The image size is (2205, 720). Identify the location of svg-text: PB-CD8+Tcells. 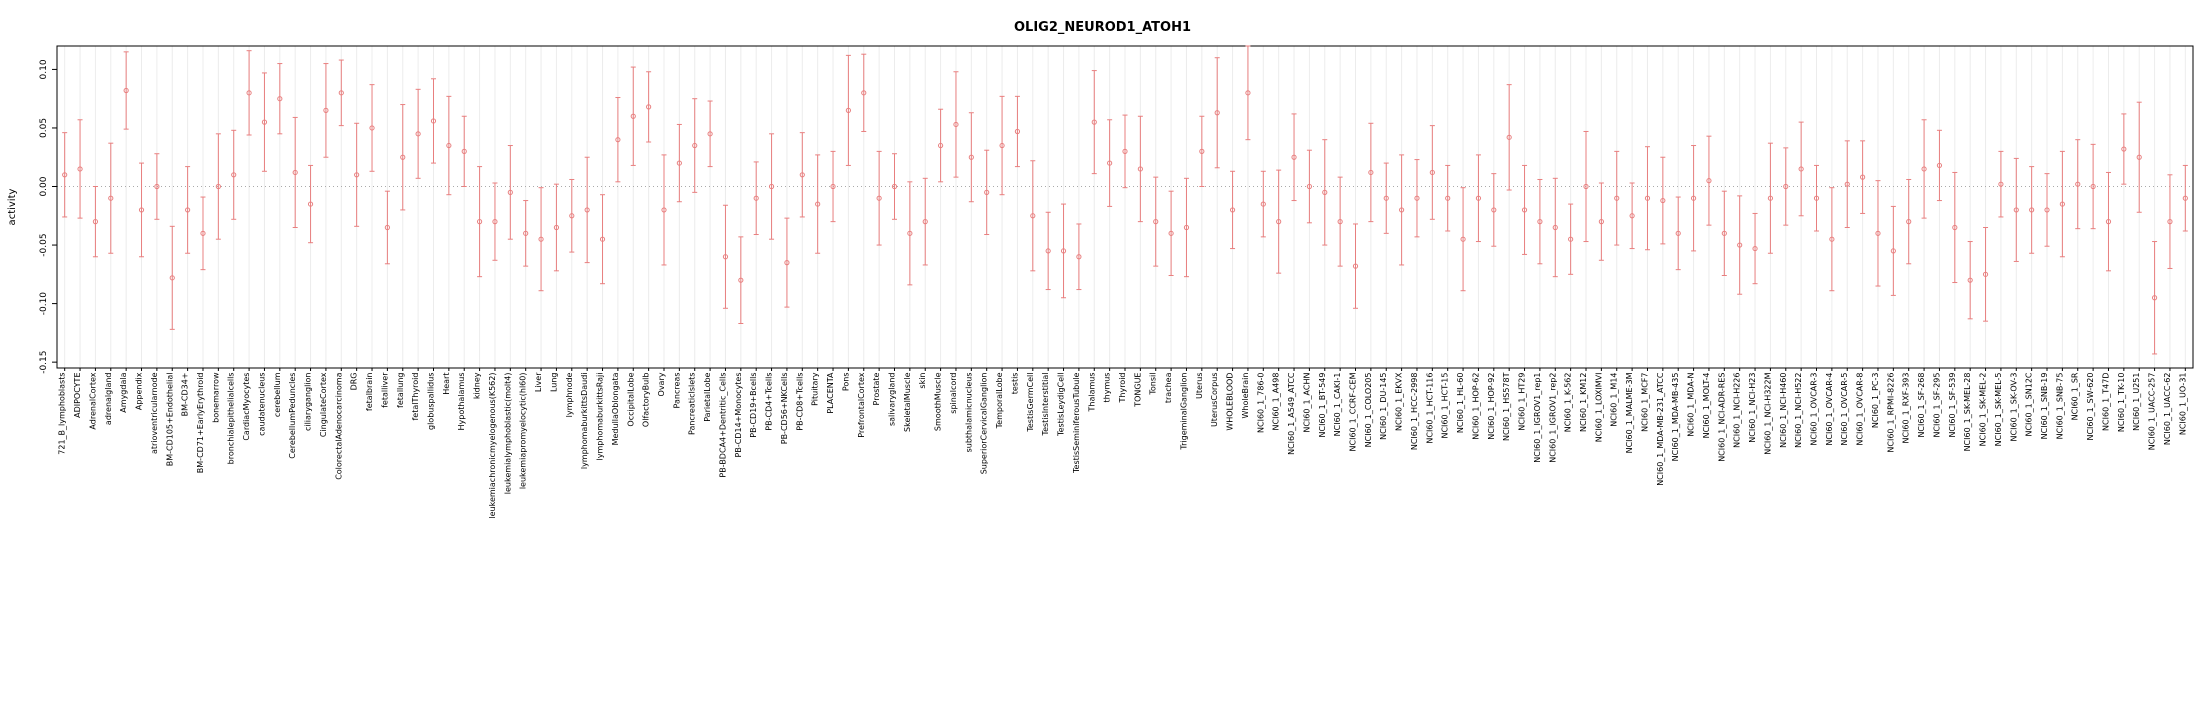
(799, 402).